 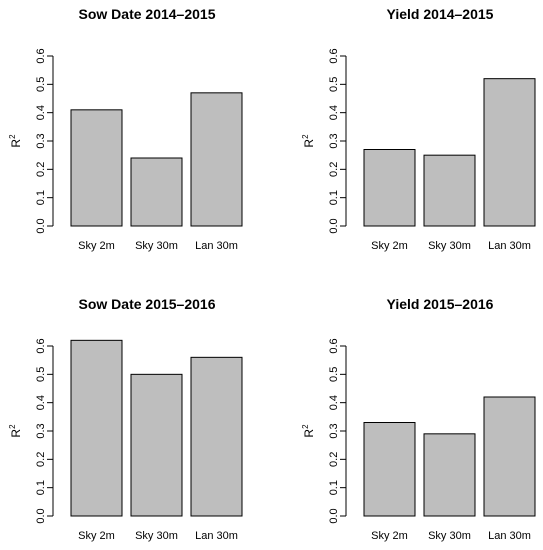 I want to click on chart-title: Yield 2014–2015, so click(x=440, y=14).